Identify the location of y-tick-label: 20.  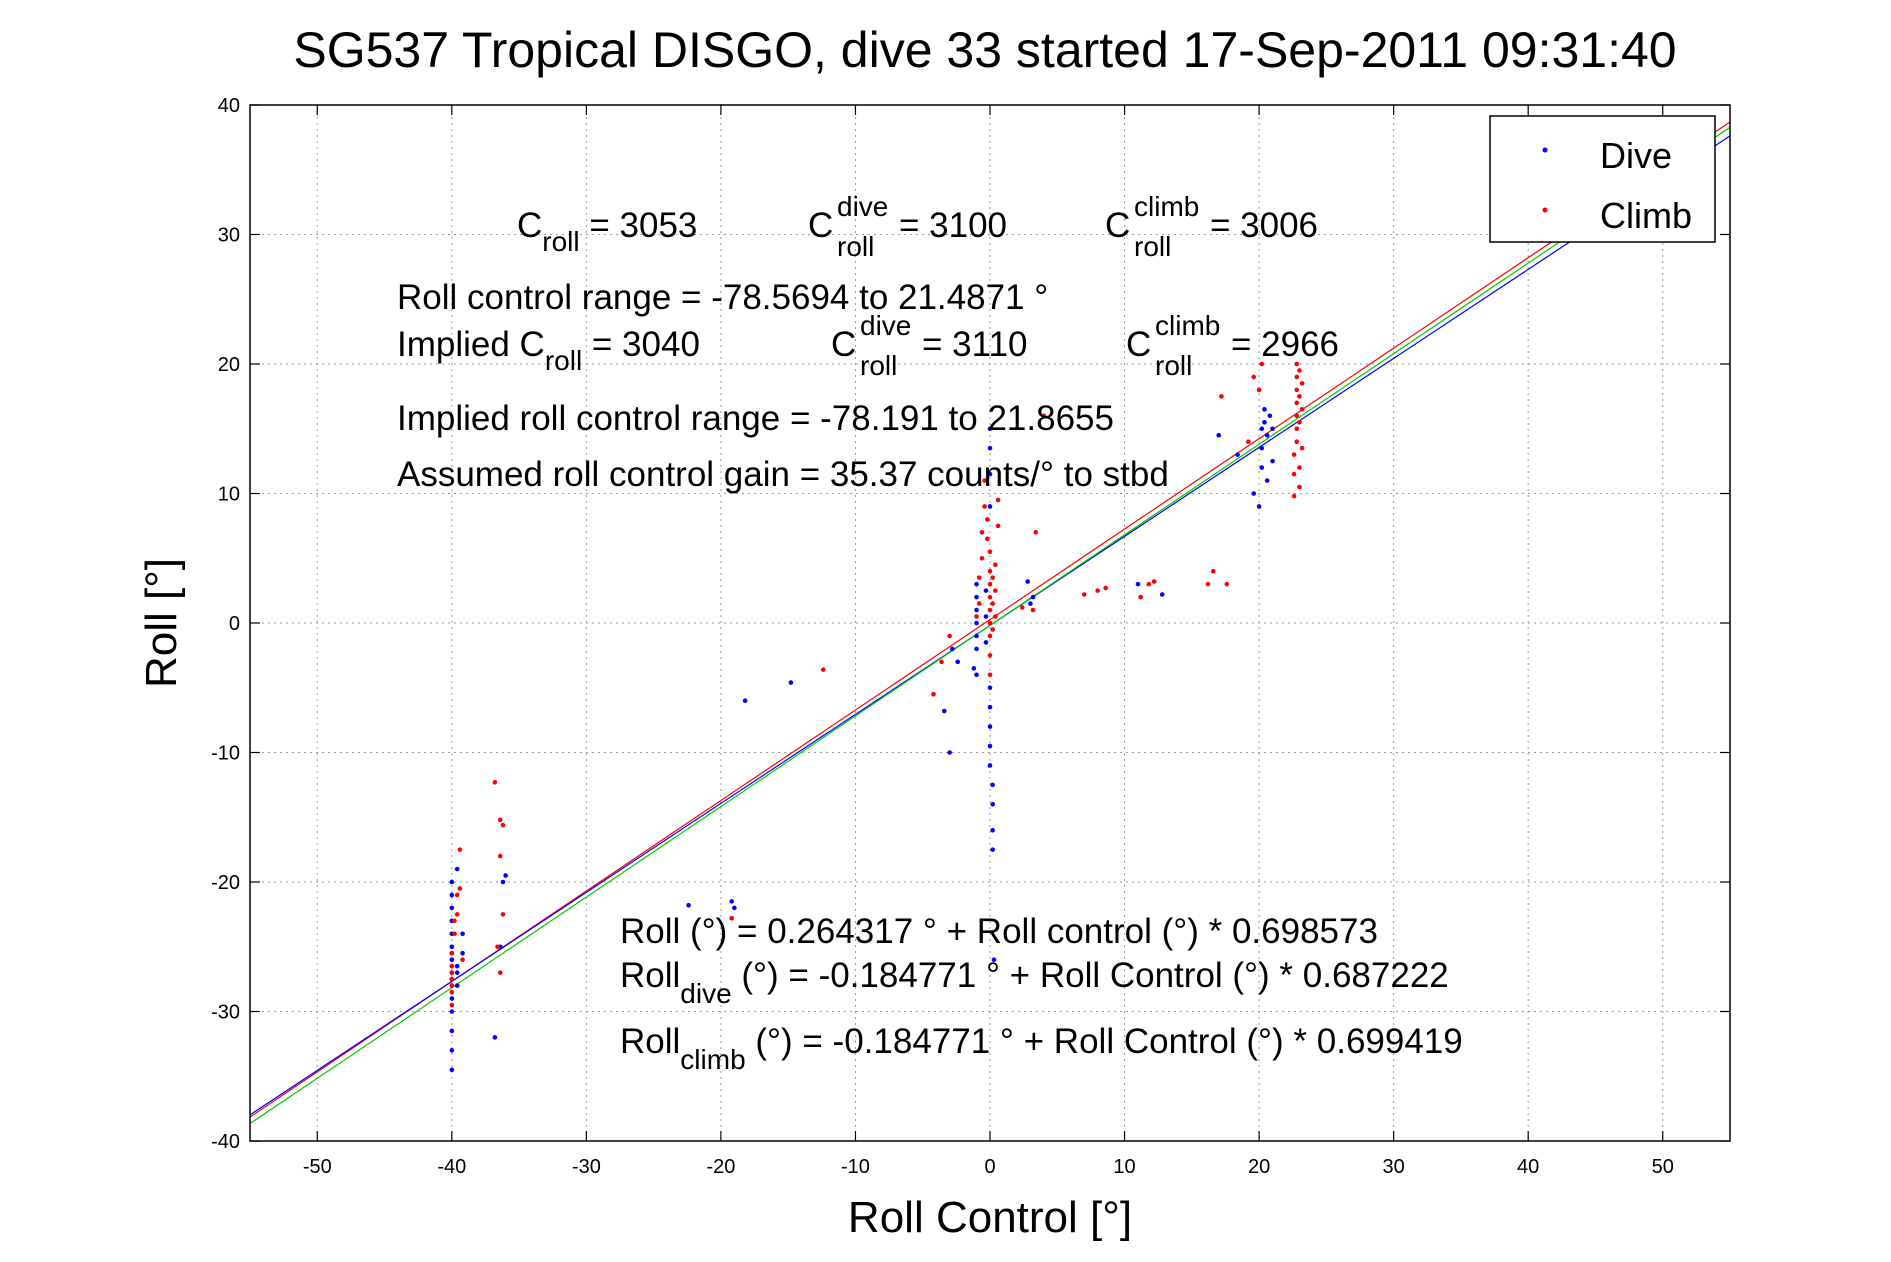
(229, 365).